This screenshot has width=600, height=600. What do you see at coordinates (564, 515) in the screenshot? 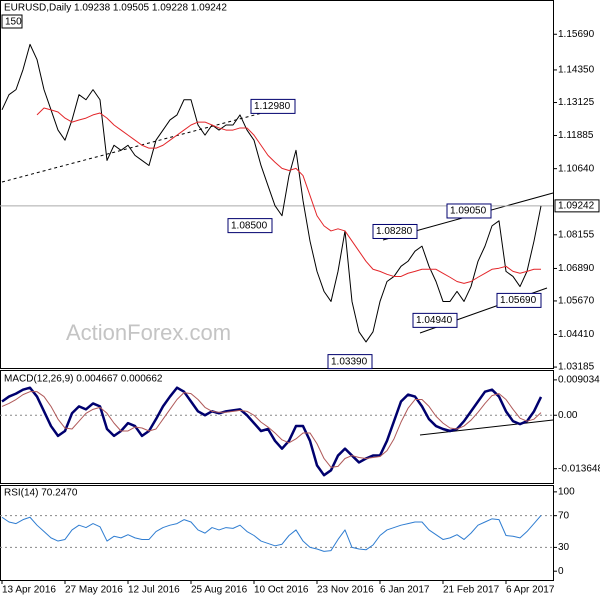
I see `y-tick-label: 70` at bounding box center [564, 515].